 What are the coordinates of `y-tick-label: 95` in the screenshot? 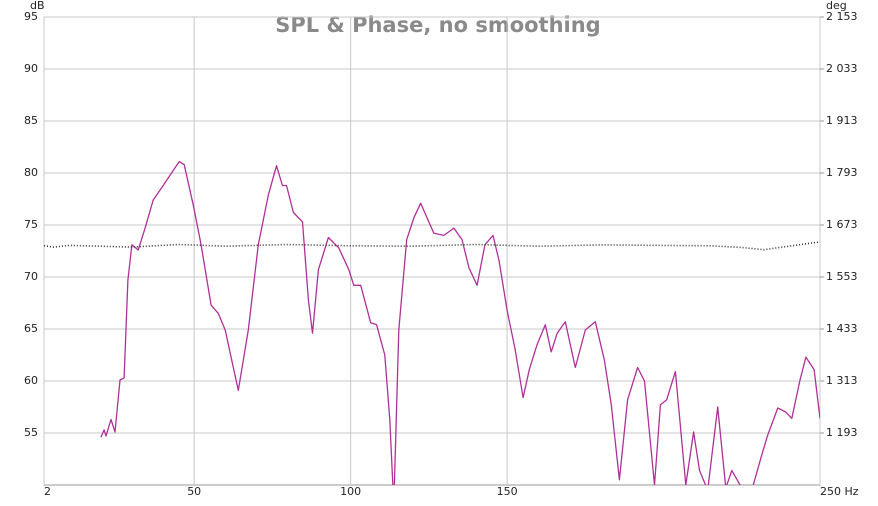 It's located at (31, 16).